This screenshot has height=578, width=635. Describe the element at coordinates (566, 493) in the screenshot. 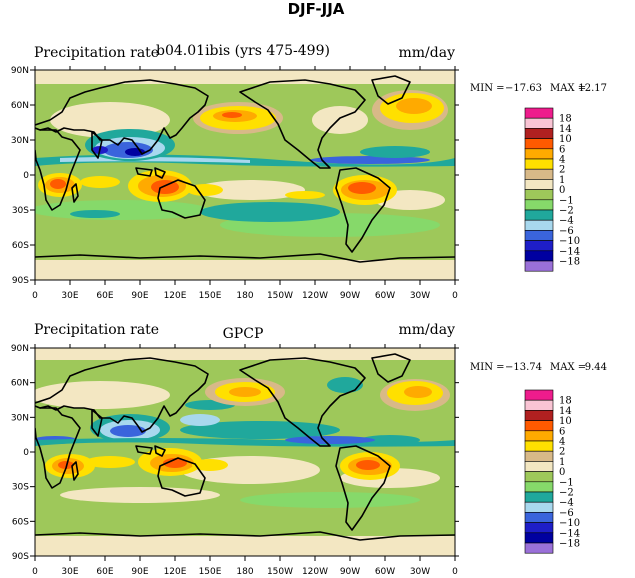

I see `colorbar-label: −2` at that location.